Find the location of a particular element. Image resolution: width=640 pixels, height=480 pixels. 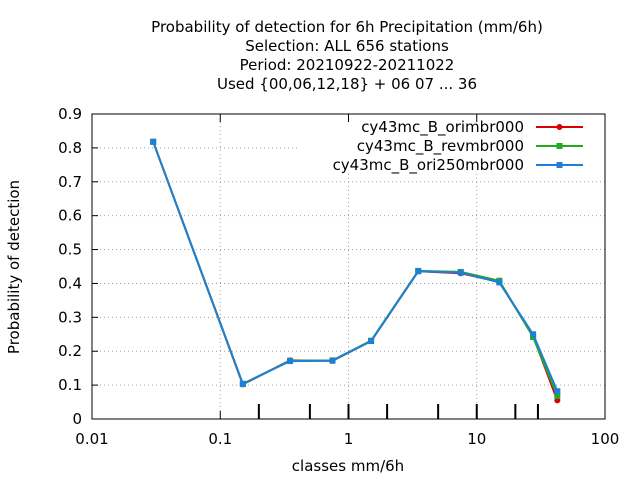

y-tick-label: 0.2 is located at coordinates (70, 351).